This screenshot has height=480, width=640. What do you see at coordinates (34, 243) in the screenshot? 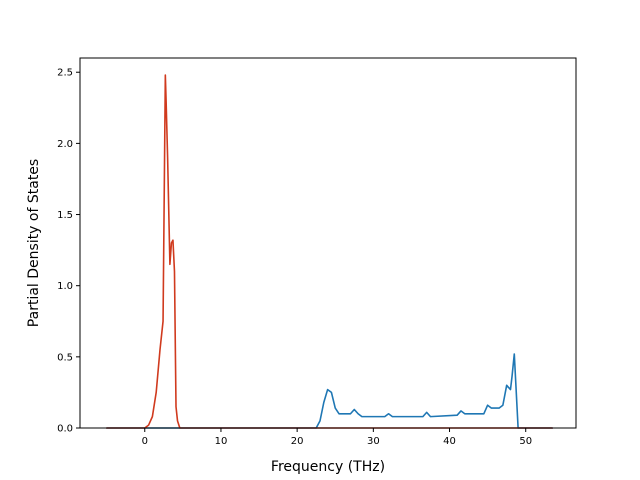
I see `y-axis-title: Partial Density of States` at bounding box center [34, 243].